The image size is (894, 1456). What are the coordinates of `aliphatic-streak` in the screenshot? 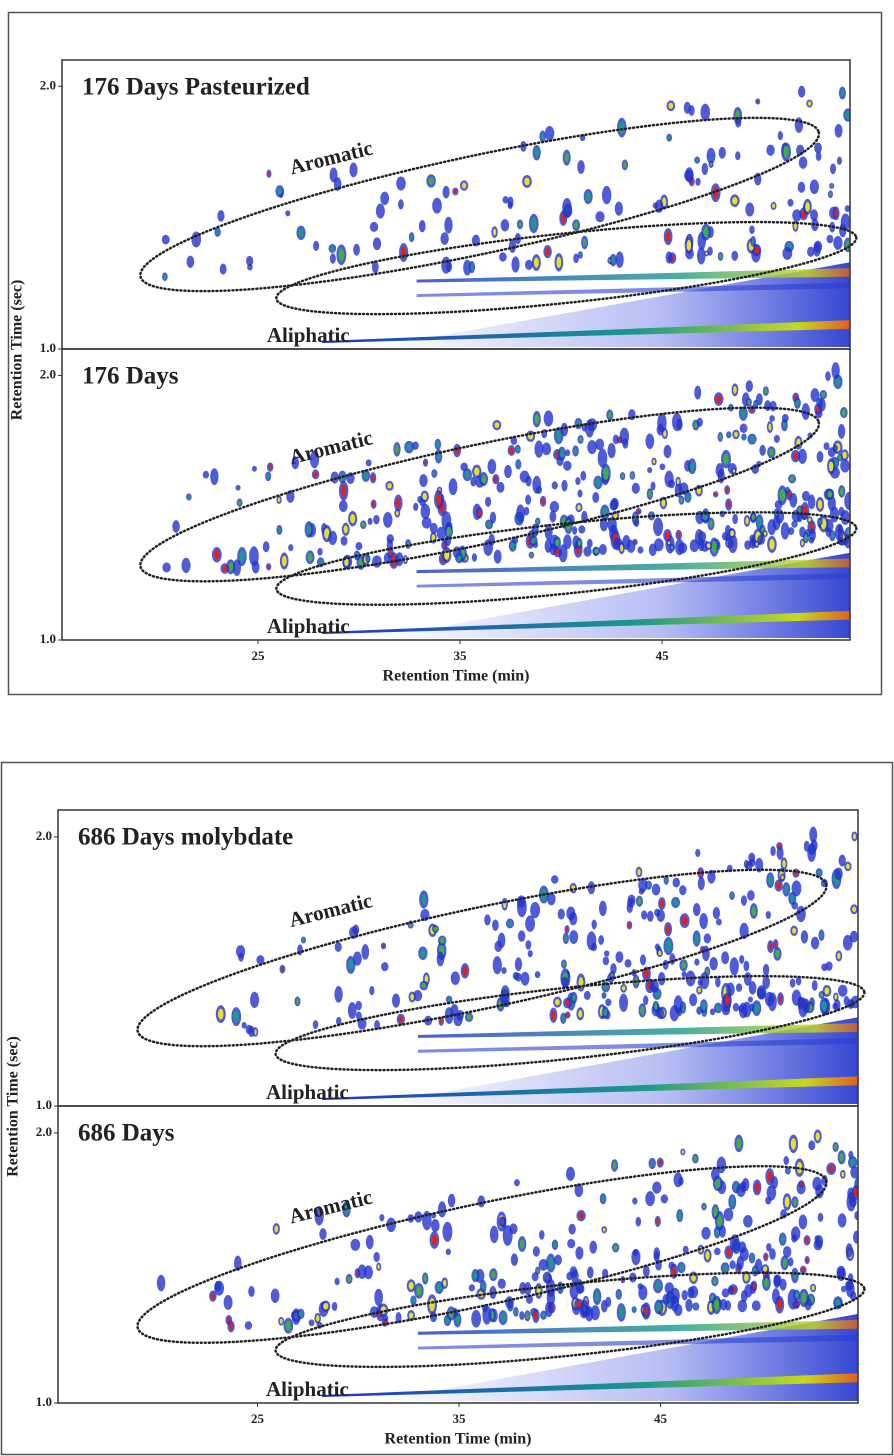 It's located at (633, 580).